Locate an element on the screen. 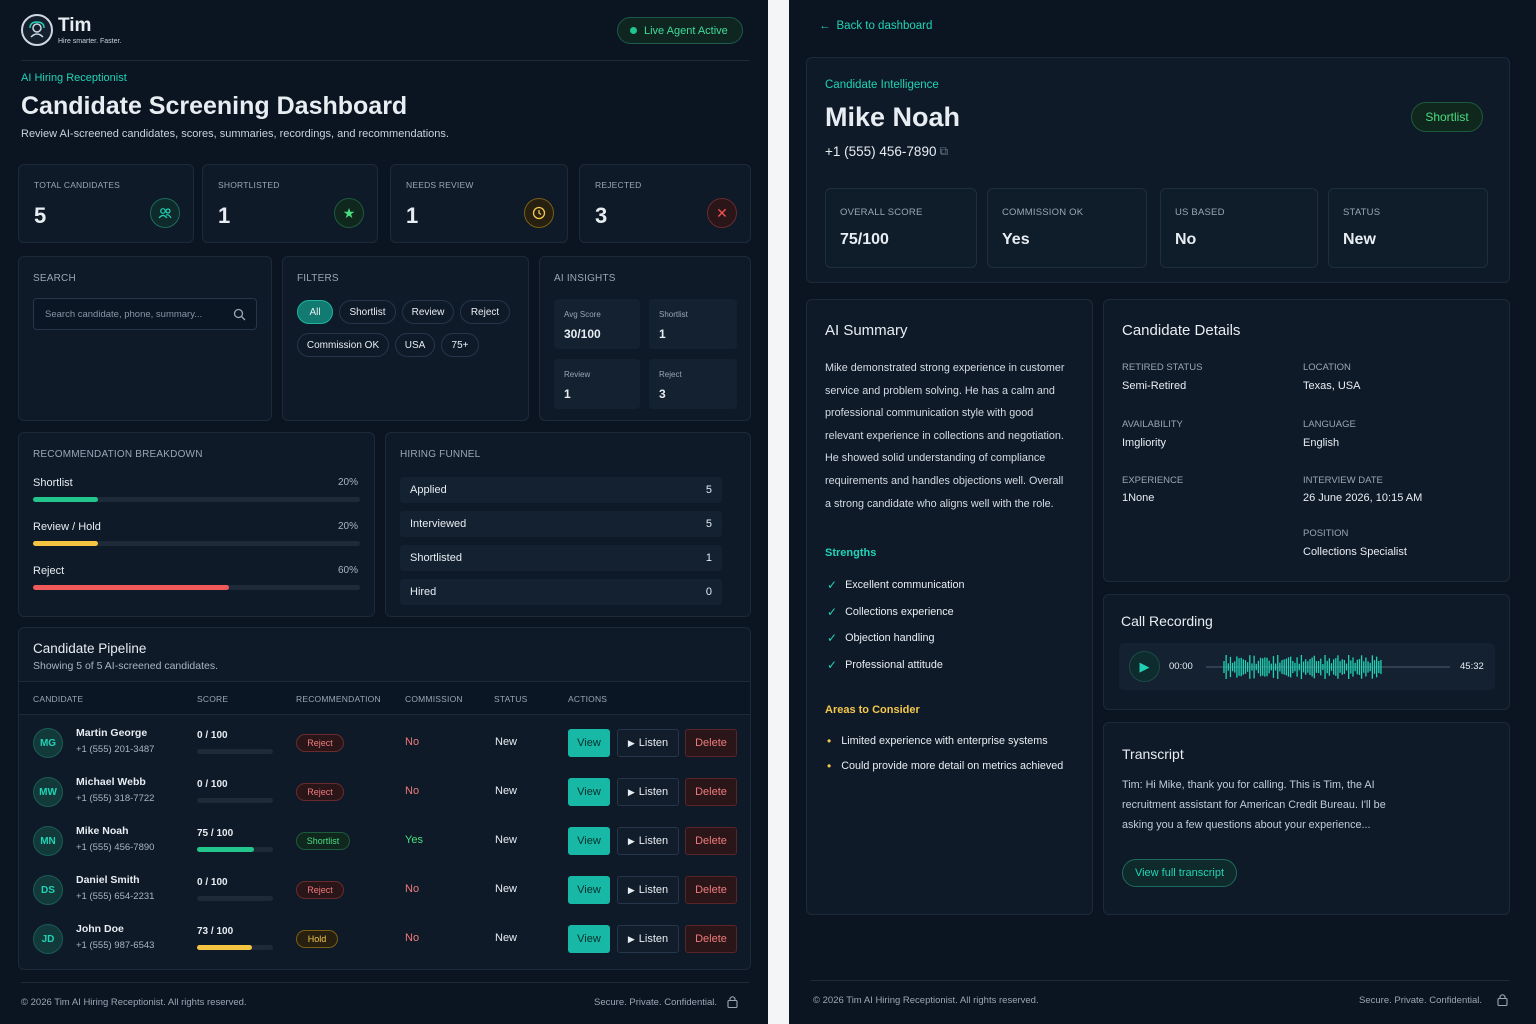 The image size is (1536, 1024). call-recording-card: Call Recording ▶ 00:00 45:32 is located at coordinates (1306, 652).